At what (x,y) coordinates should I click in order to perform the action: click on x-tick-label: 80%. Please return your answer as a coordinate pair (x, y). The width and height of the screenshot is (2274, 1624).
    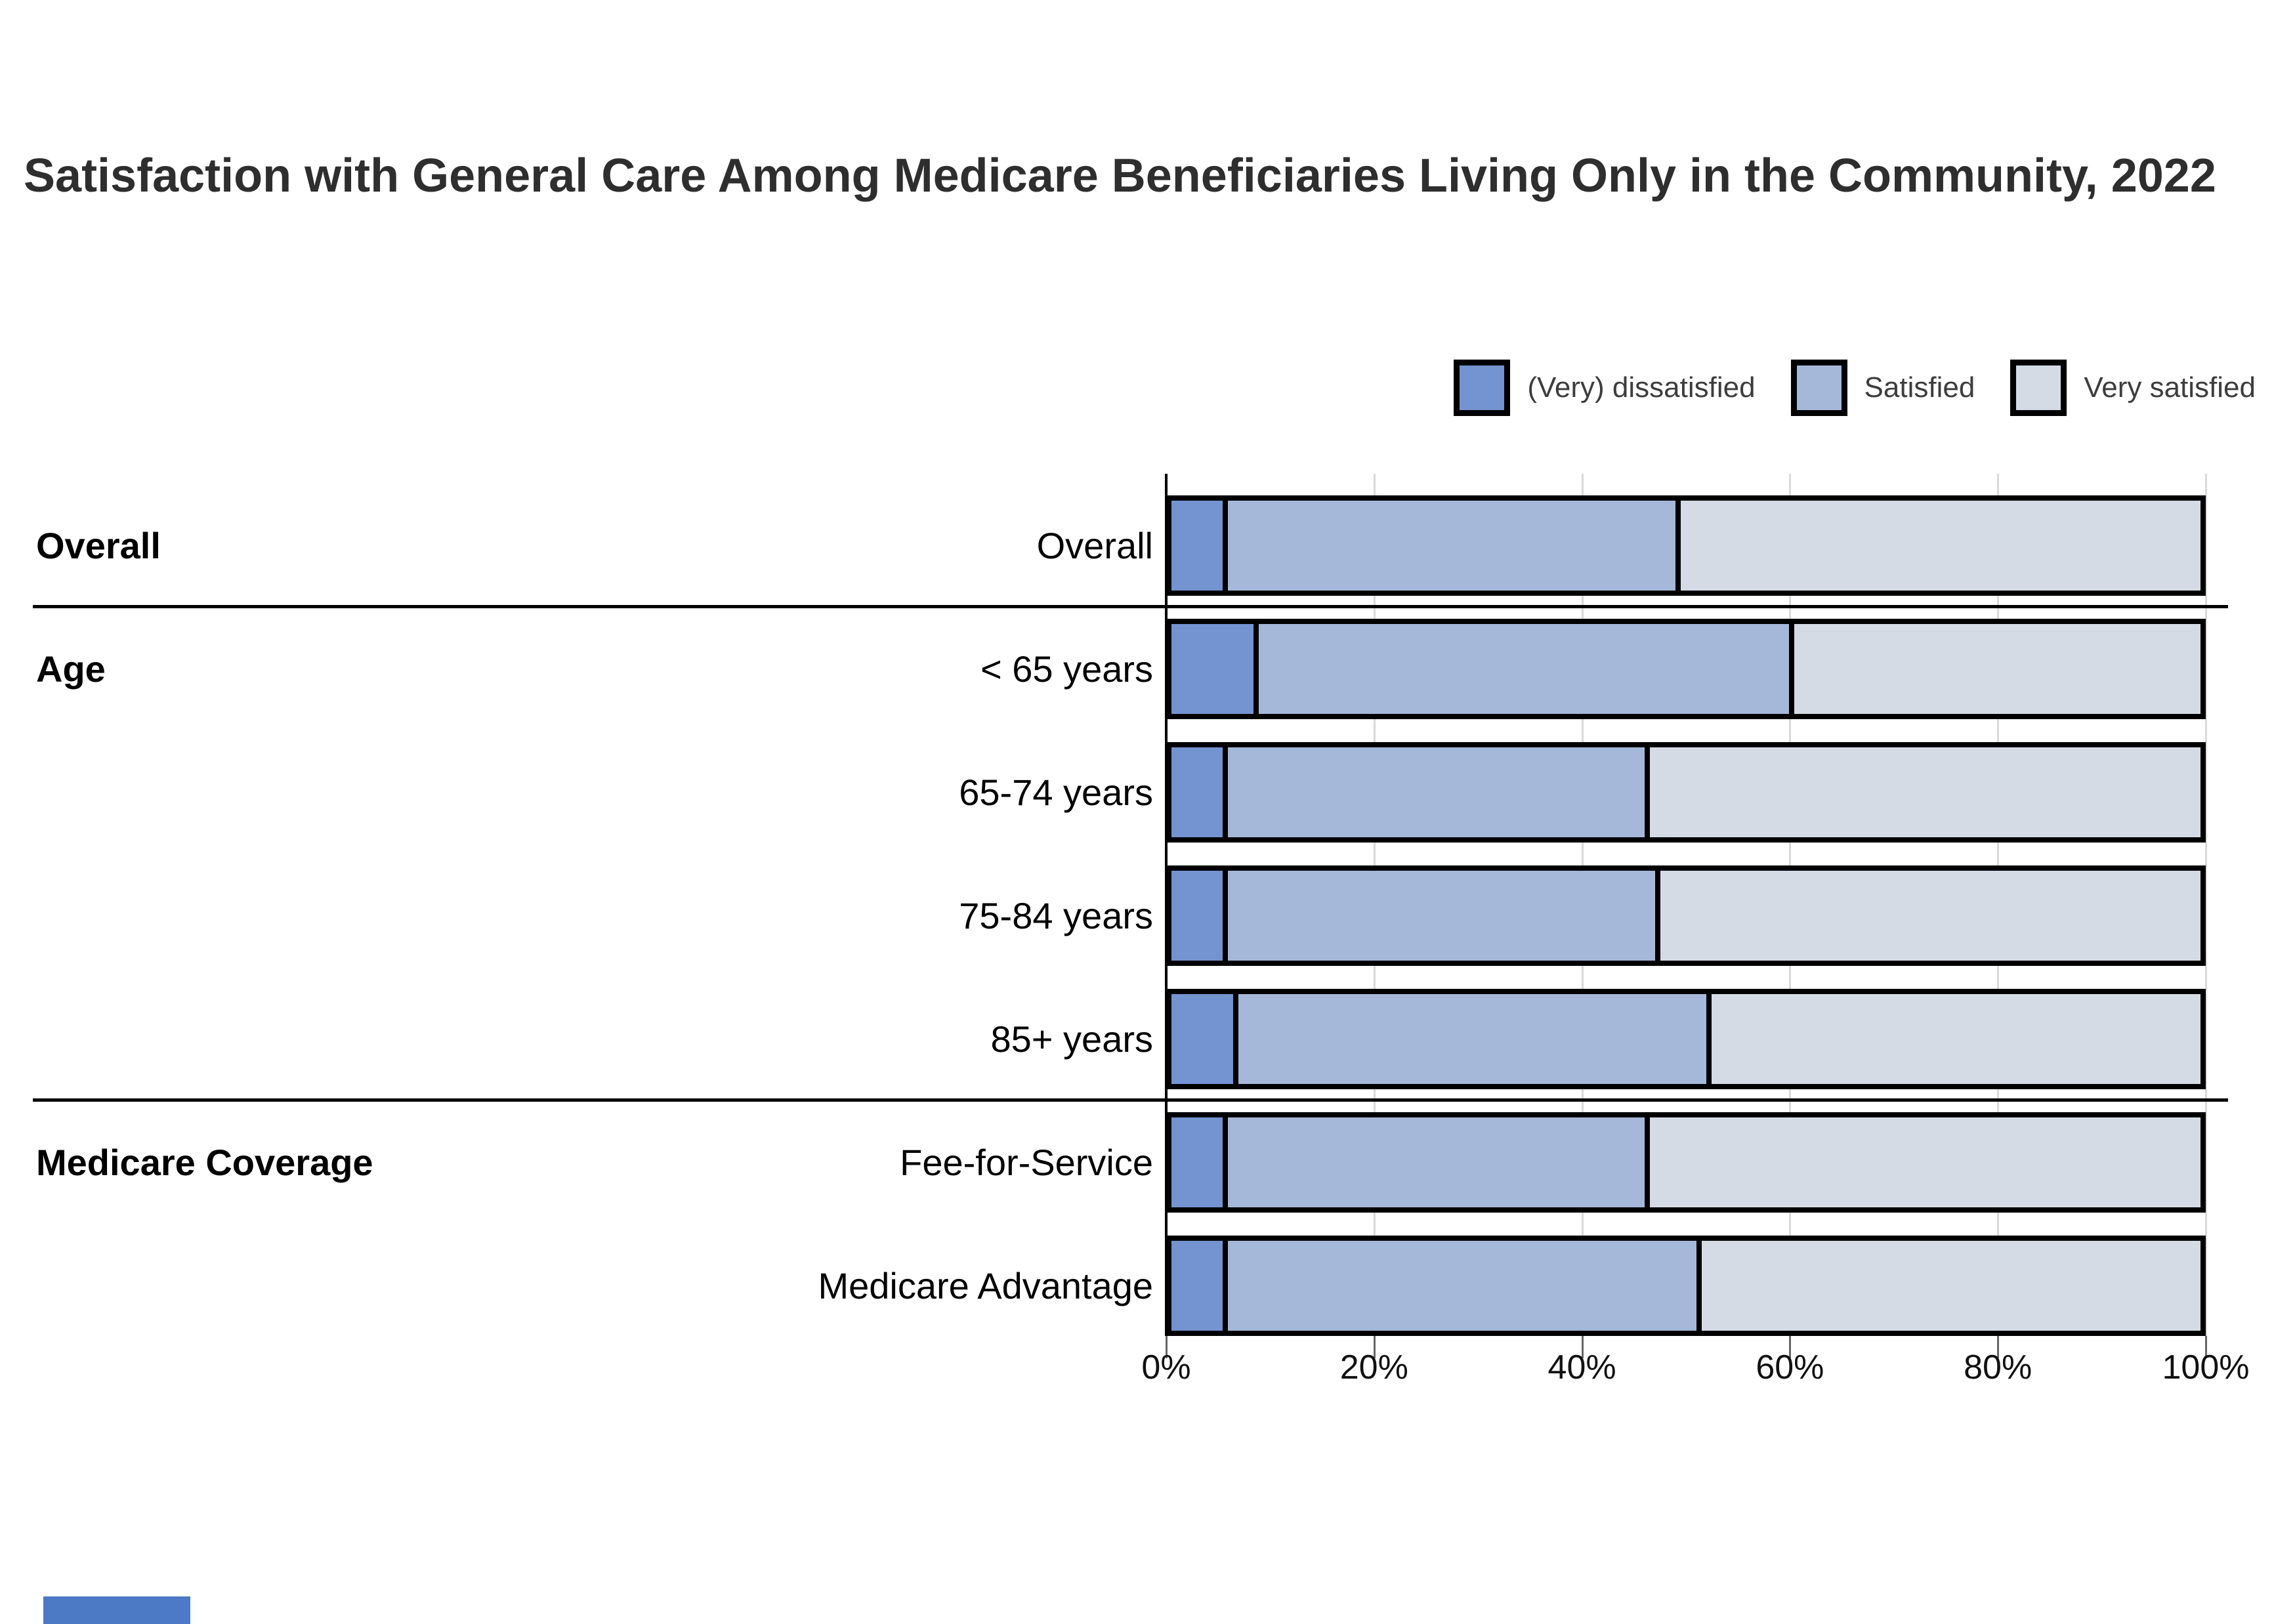
    Looking at the image, I should click on (1998, 1367).